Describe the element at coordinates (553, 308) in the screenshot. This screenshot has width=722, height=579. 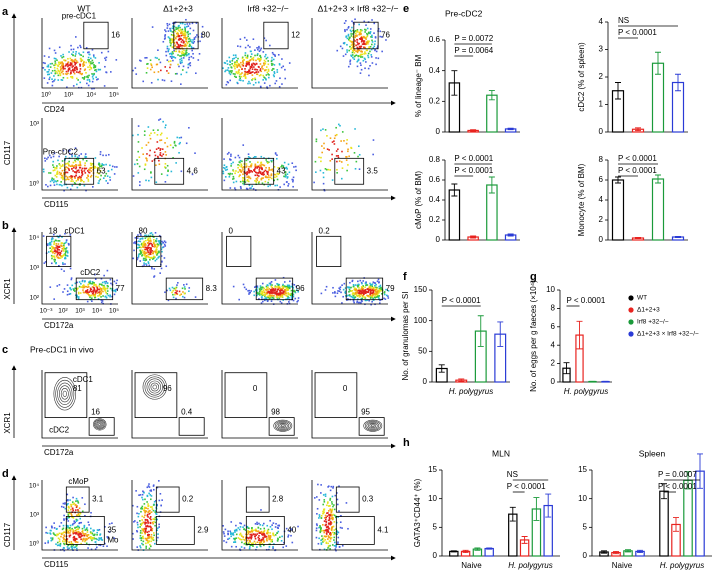
I see `y-tick-label: 8` at that location.